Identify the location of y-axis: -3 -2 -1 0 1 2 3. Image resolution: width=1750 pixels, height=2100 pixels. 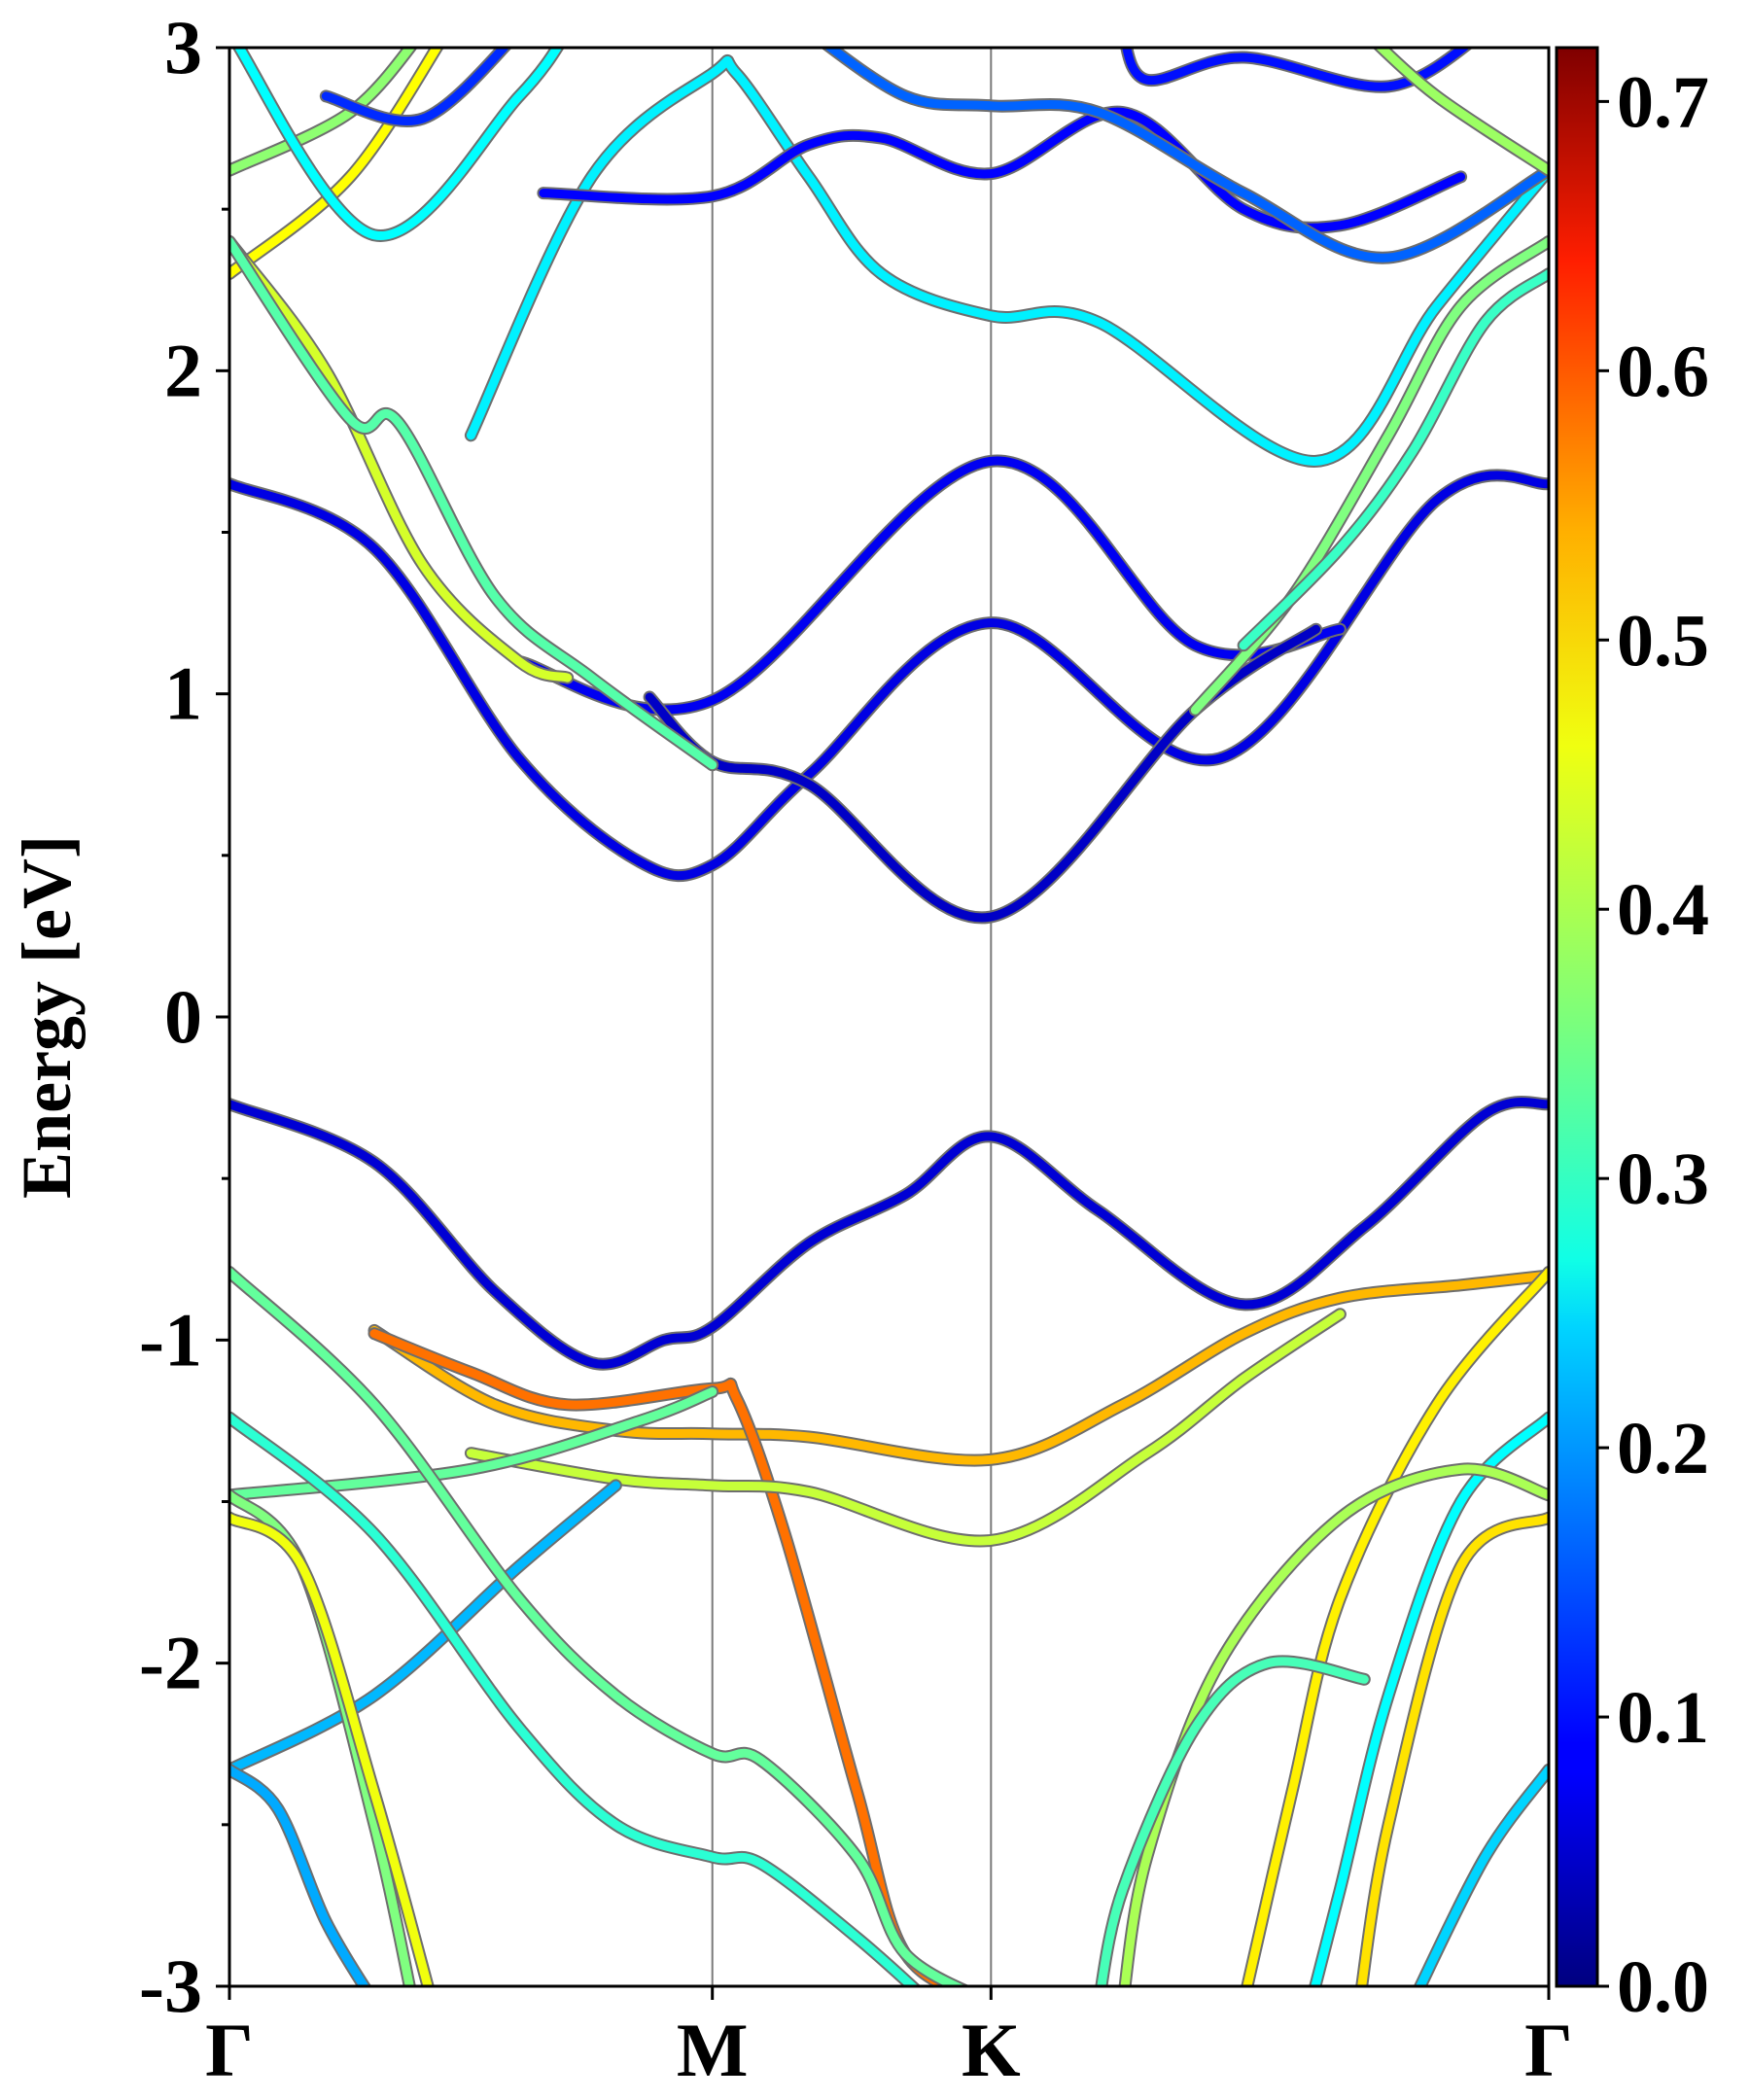
(184, 1016).